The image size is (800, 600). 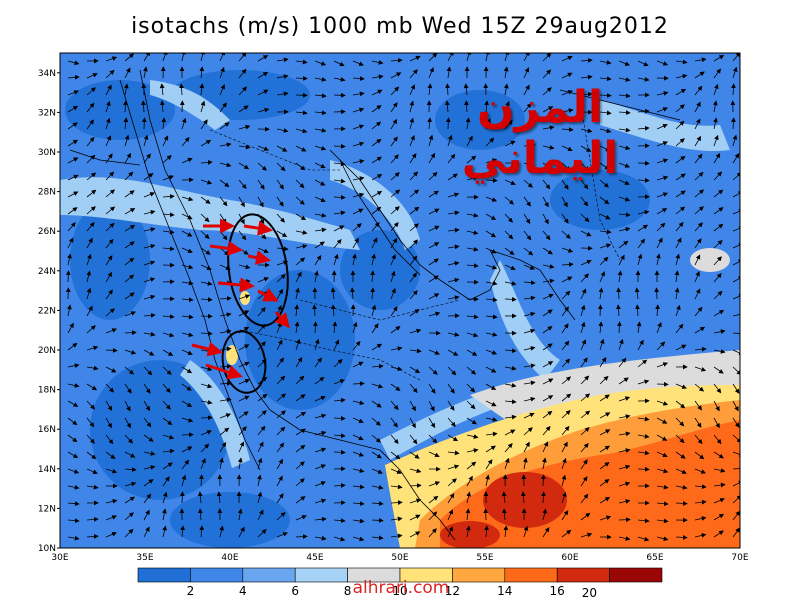 I want to click on lon-label: 65E, so click(x=654, y=558).